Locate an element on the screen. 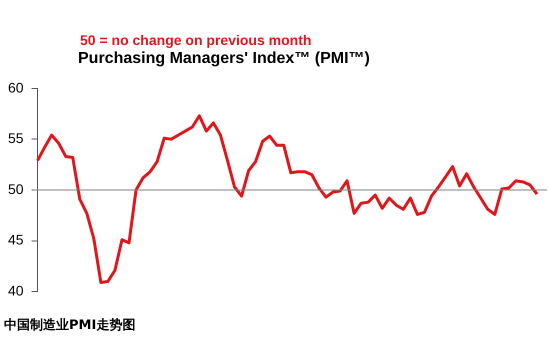 This screenshot has width=549, height=340. y-tick-label: 45 is located at coordinates (16, 240).